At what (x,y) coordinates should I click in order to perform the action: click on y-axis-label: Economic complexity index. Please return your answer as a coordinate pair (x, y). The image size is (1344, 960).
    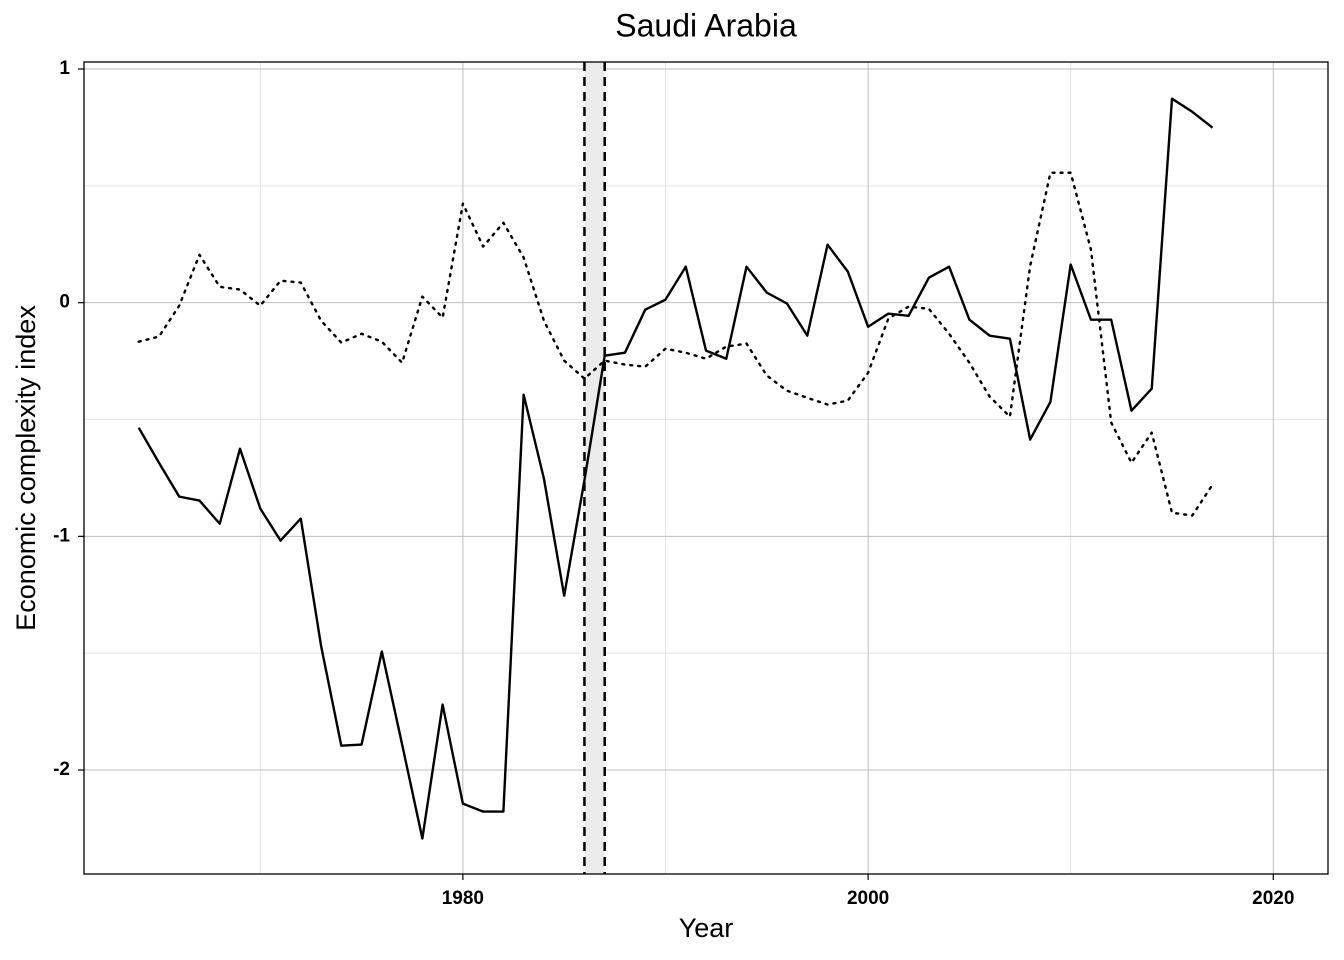
    Looking at the image, I should click on (26, 468).